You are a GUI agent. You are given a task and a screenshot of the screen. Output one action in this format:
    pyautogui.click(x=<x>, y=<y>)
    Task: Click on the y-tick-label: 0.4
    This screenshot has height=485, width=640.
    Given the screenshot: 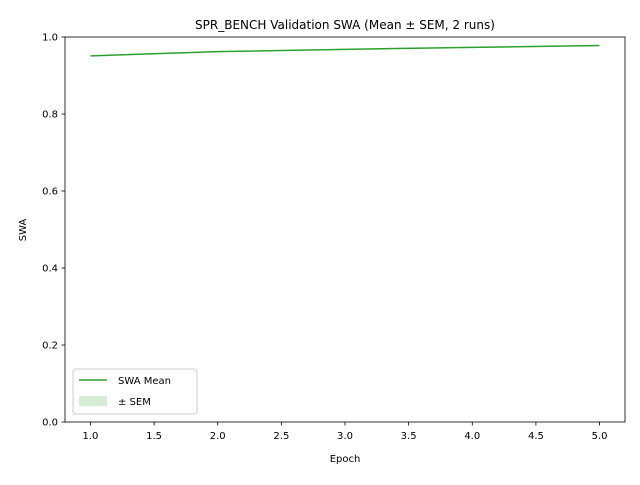 What is the action you would take?
    pyautogui.click(x=50, y=269)
    